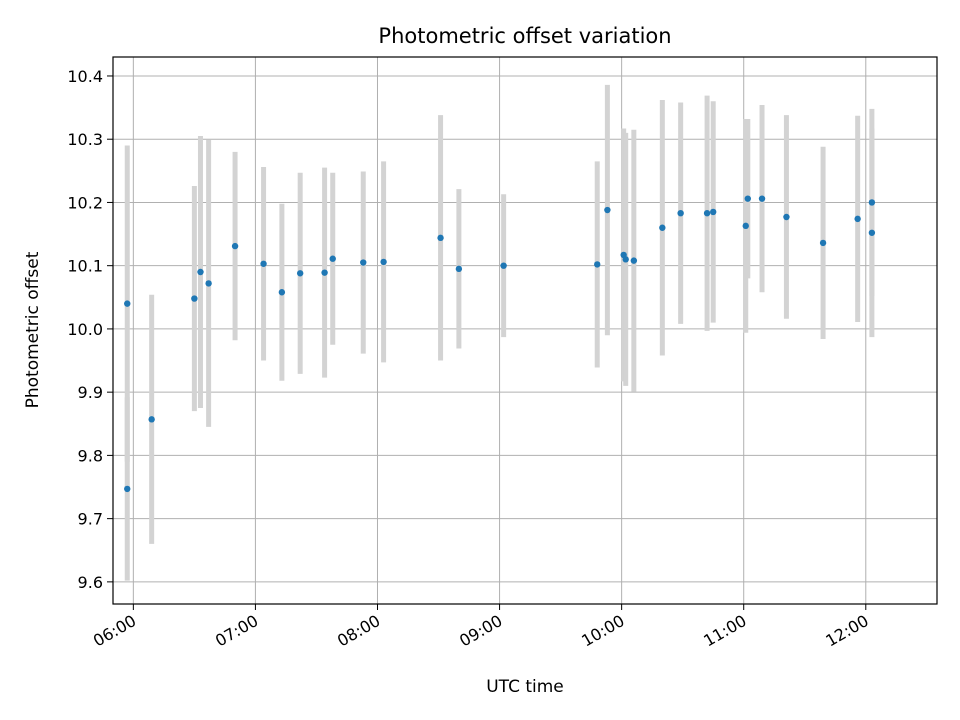 The width and height of the screenshot is (960, 720). Describe the element at coordinates (90, 519) in the screenshot. I see `y-tick-label: 9.7` at that location.